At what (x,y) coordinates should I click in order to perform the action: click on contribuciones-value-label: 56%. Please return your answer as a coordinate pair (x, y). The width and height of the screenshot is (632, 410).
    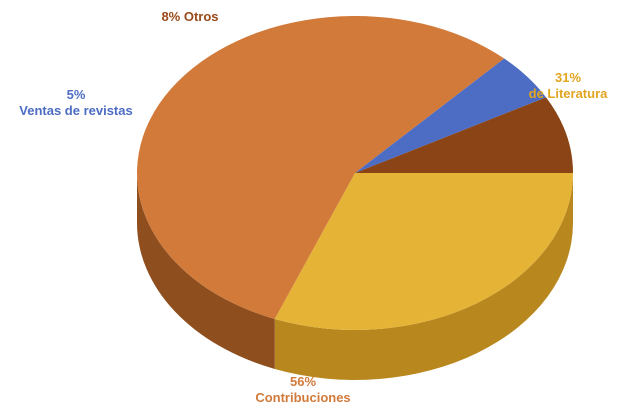
    Looking at the image, I should click on (303, 381).